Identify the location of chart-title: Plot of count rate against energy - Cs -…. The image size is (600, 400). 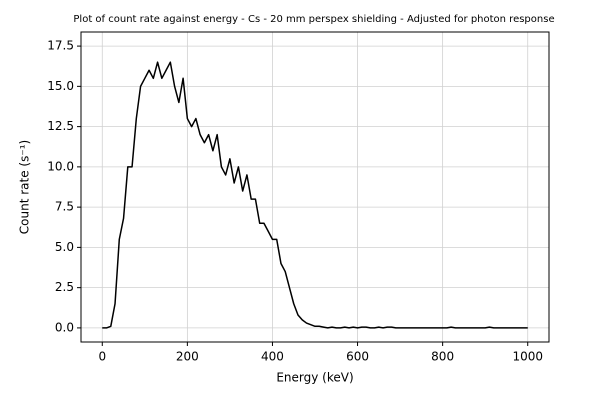
(313, 19).